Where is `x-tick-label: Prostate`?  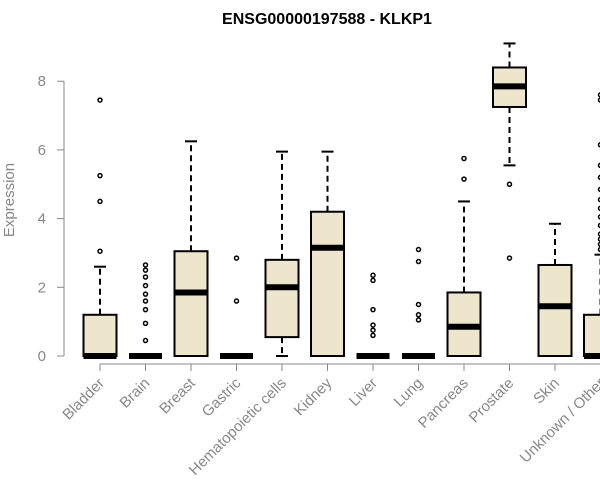 x-tick-label: Prostate is located at coordinates (492, 401).